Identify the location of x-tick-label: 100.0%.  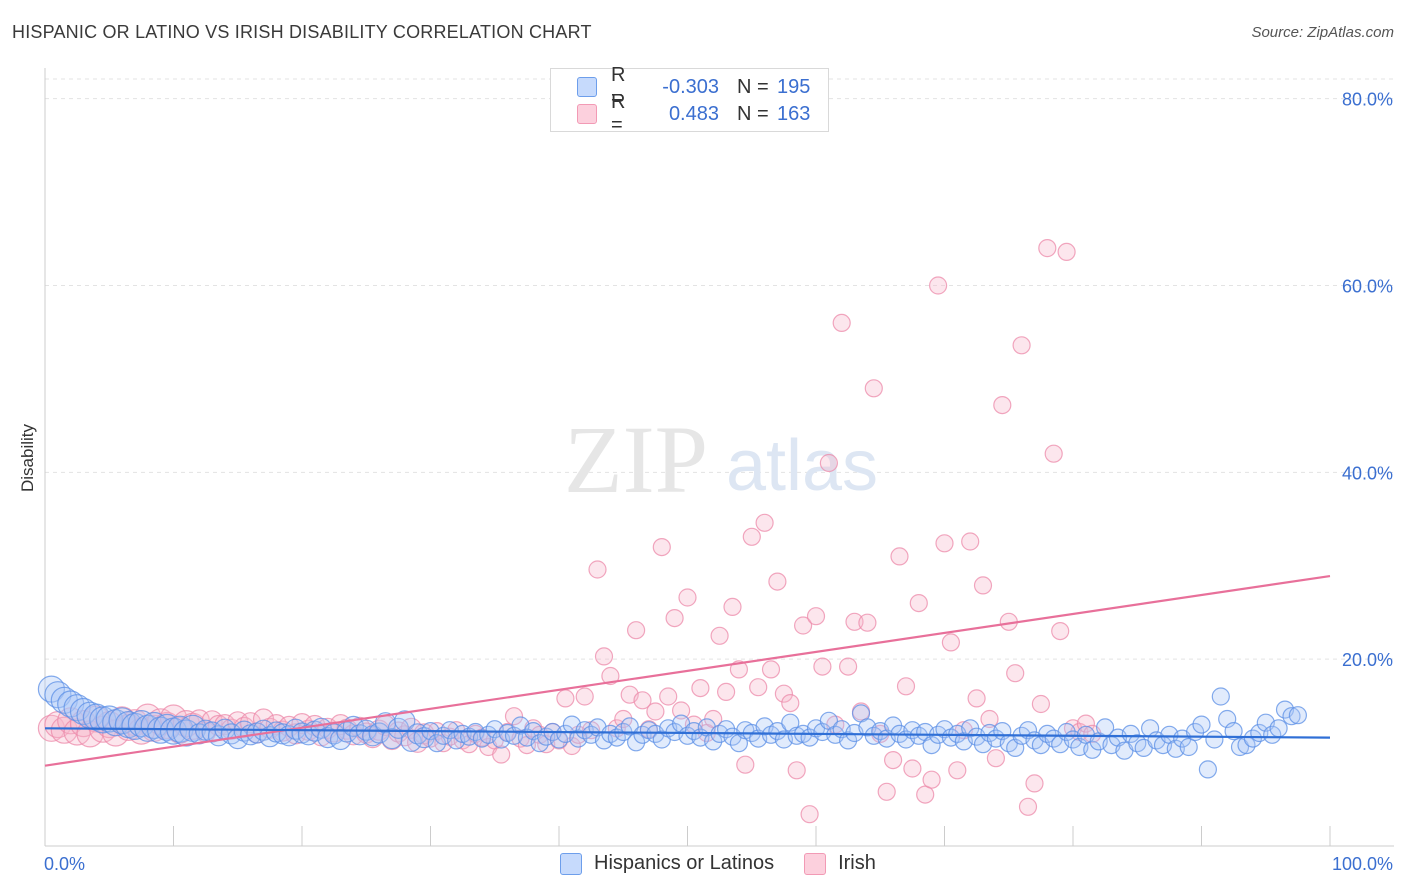
(1362, 864).